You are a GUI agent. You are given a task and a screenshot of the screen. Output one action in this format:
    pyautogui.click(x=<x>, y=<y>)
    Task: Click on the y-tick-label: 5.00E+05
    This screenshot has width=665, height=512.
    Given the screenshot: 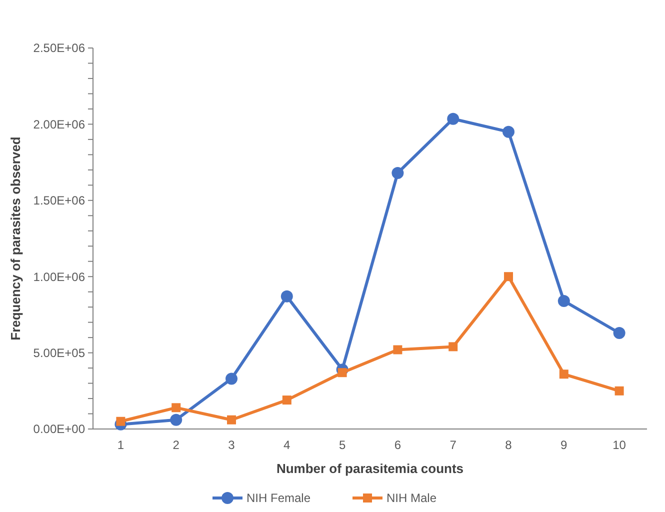 What is the action you would take?
    pyautogui.click(x=59, y=353)
    